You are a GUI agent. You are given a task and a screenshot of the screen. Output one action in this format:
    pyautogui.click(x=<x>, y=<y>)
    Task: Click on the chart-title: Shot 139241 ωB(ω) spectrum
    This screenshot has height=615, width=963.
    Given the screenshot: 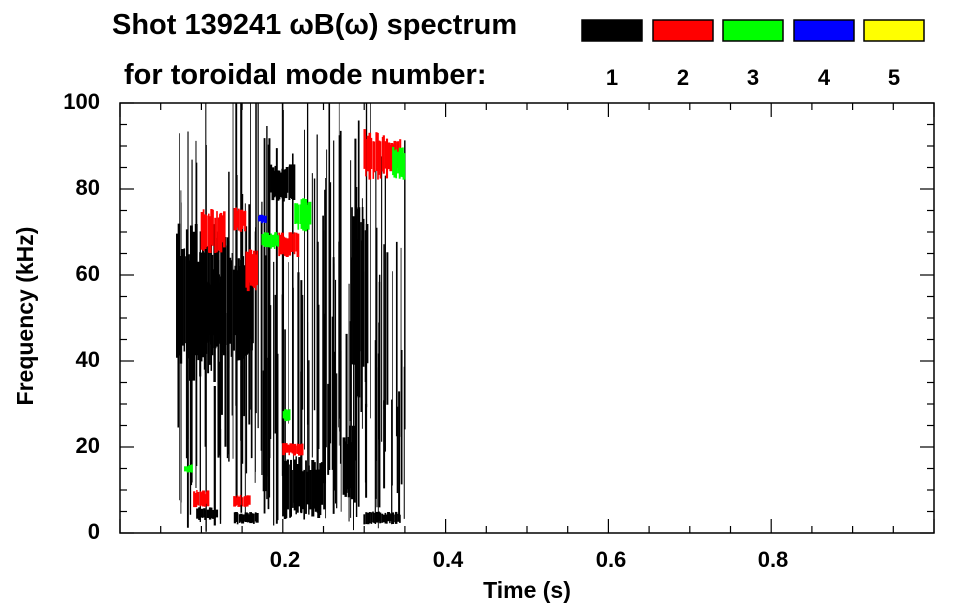 What is the action you would take?
    pyautogui.click(x=314, y=25)
    